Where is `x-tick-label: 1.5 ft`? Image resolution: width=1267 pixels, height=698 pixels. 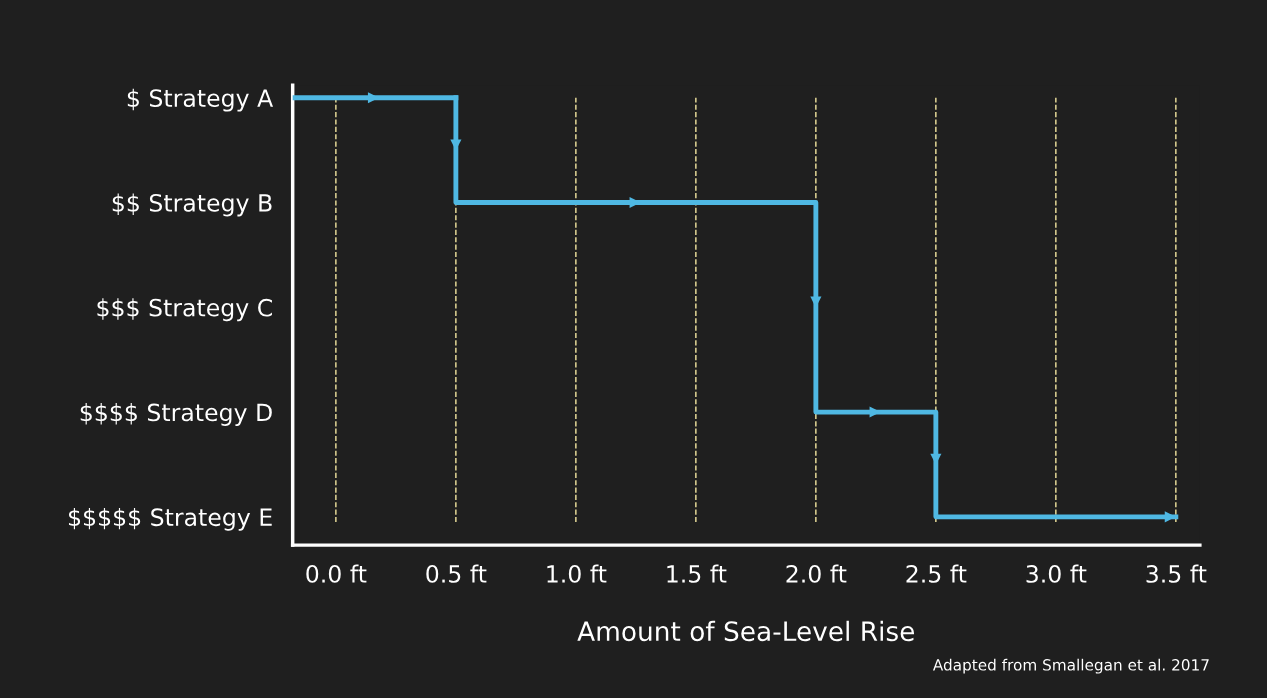
x-tick-label: 1.5 ft is located at coordinates (697, 573).